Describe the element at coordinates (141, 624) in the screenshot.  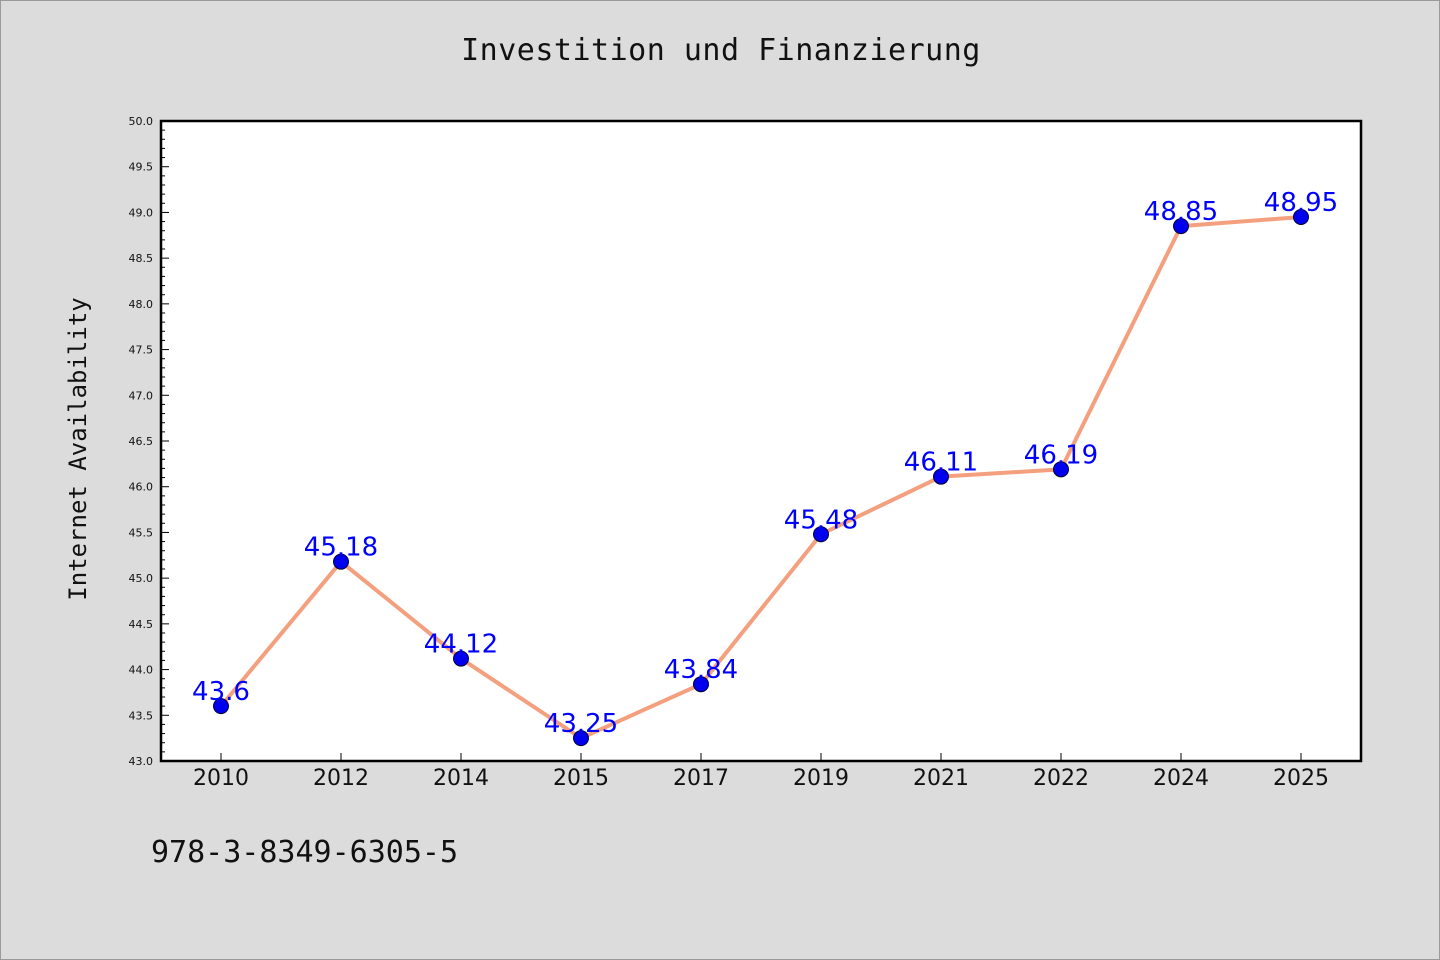
I see `y-tick-label: 44.5` at that location.